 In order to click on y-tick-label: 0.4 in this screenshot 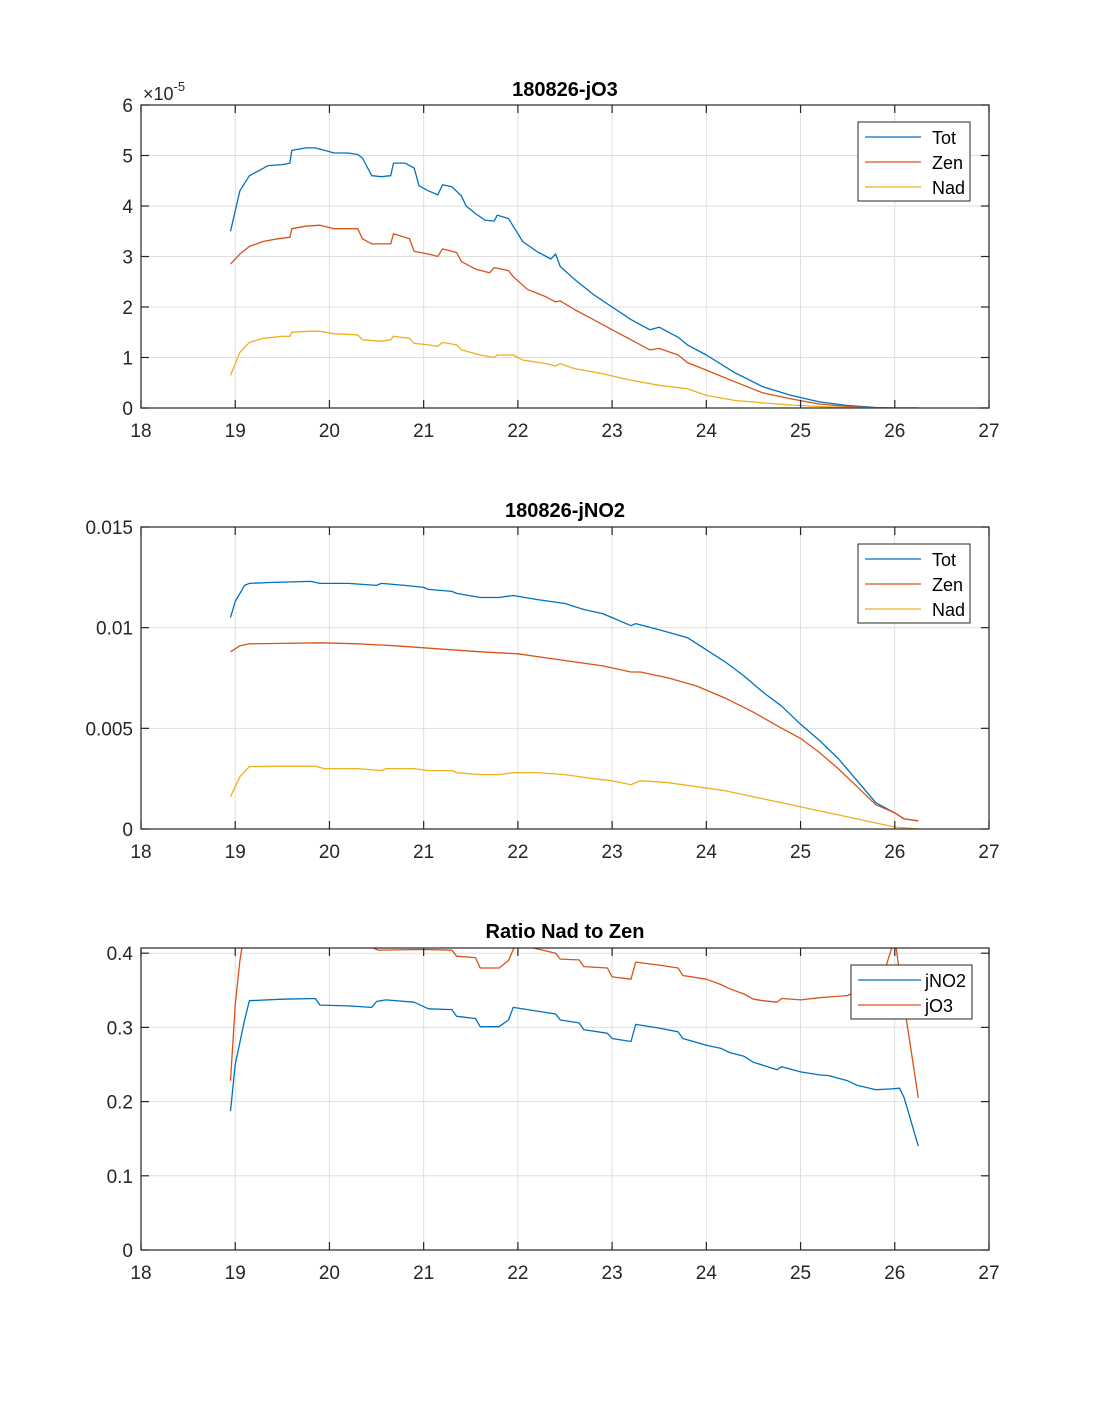, I will do `click(120, 954)`.